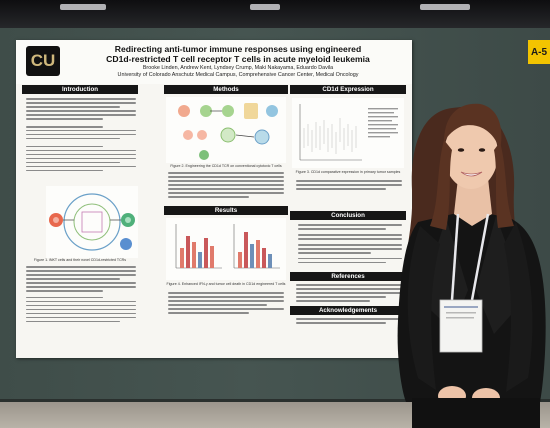  What do you see at coordinates (348, 310) in the screenshot?
I see `section-acknowledgements: Acknowledgements` at bounding box center [348, 310].